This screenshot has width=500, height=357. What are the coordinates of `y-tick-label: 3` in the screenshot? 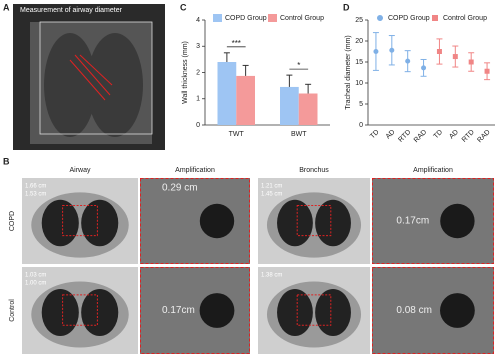 It's located at (198, 46).